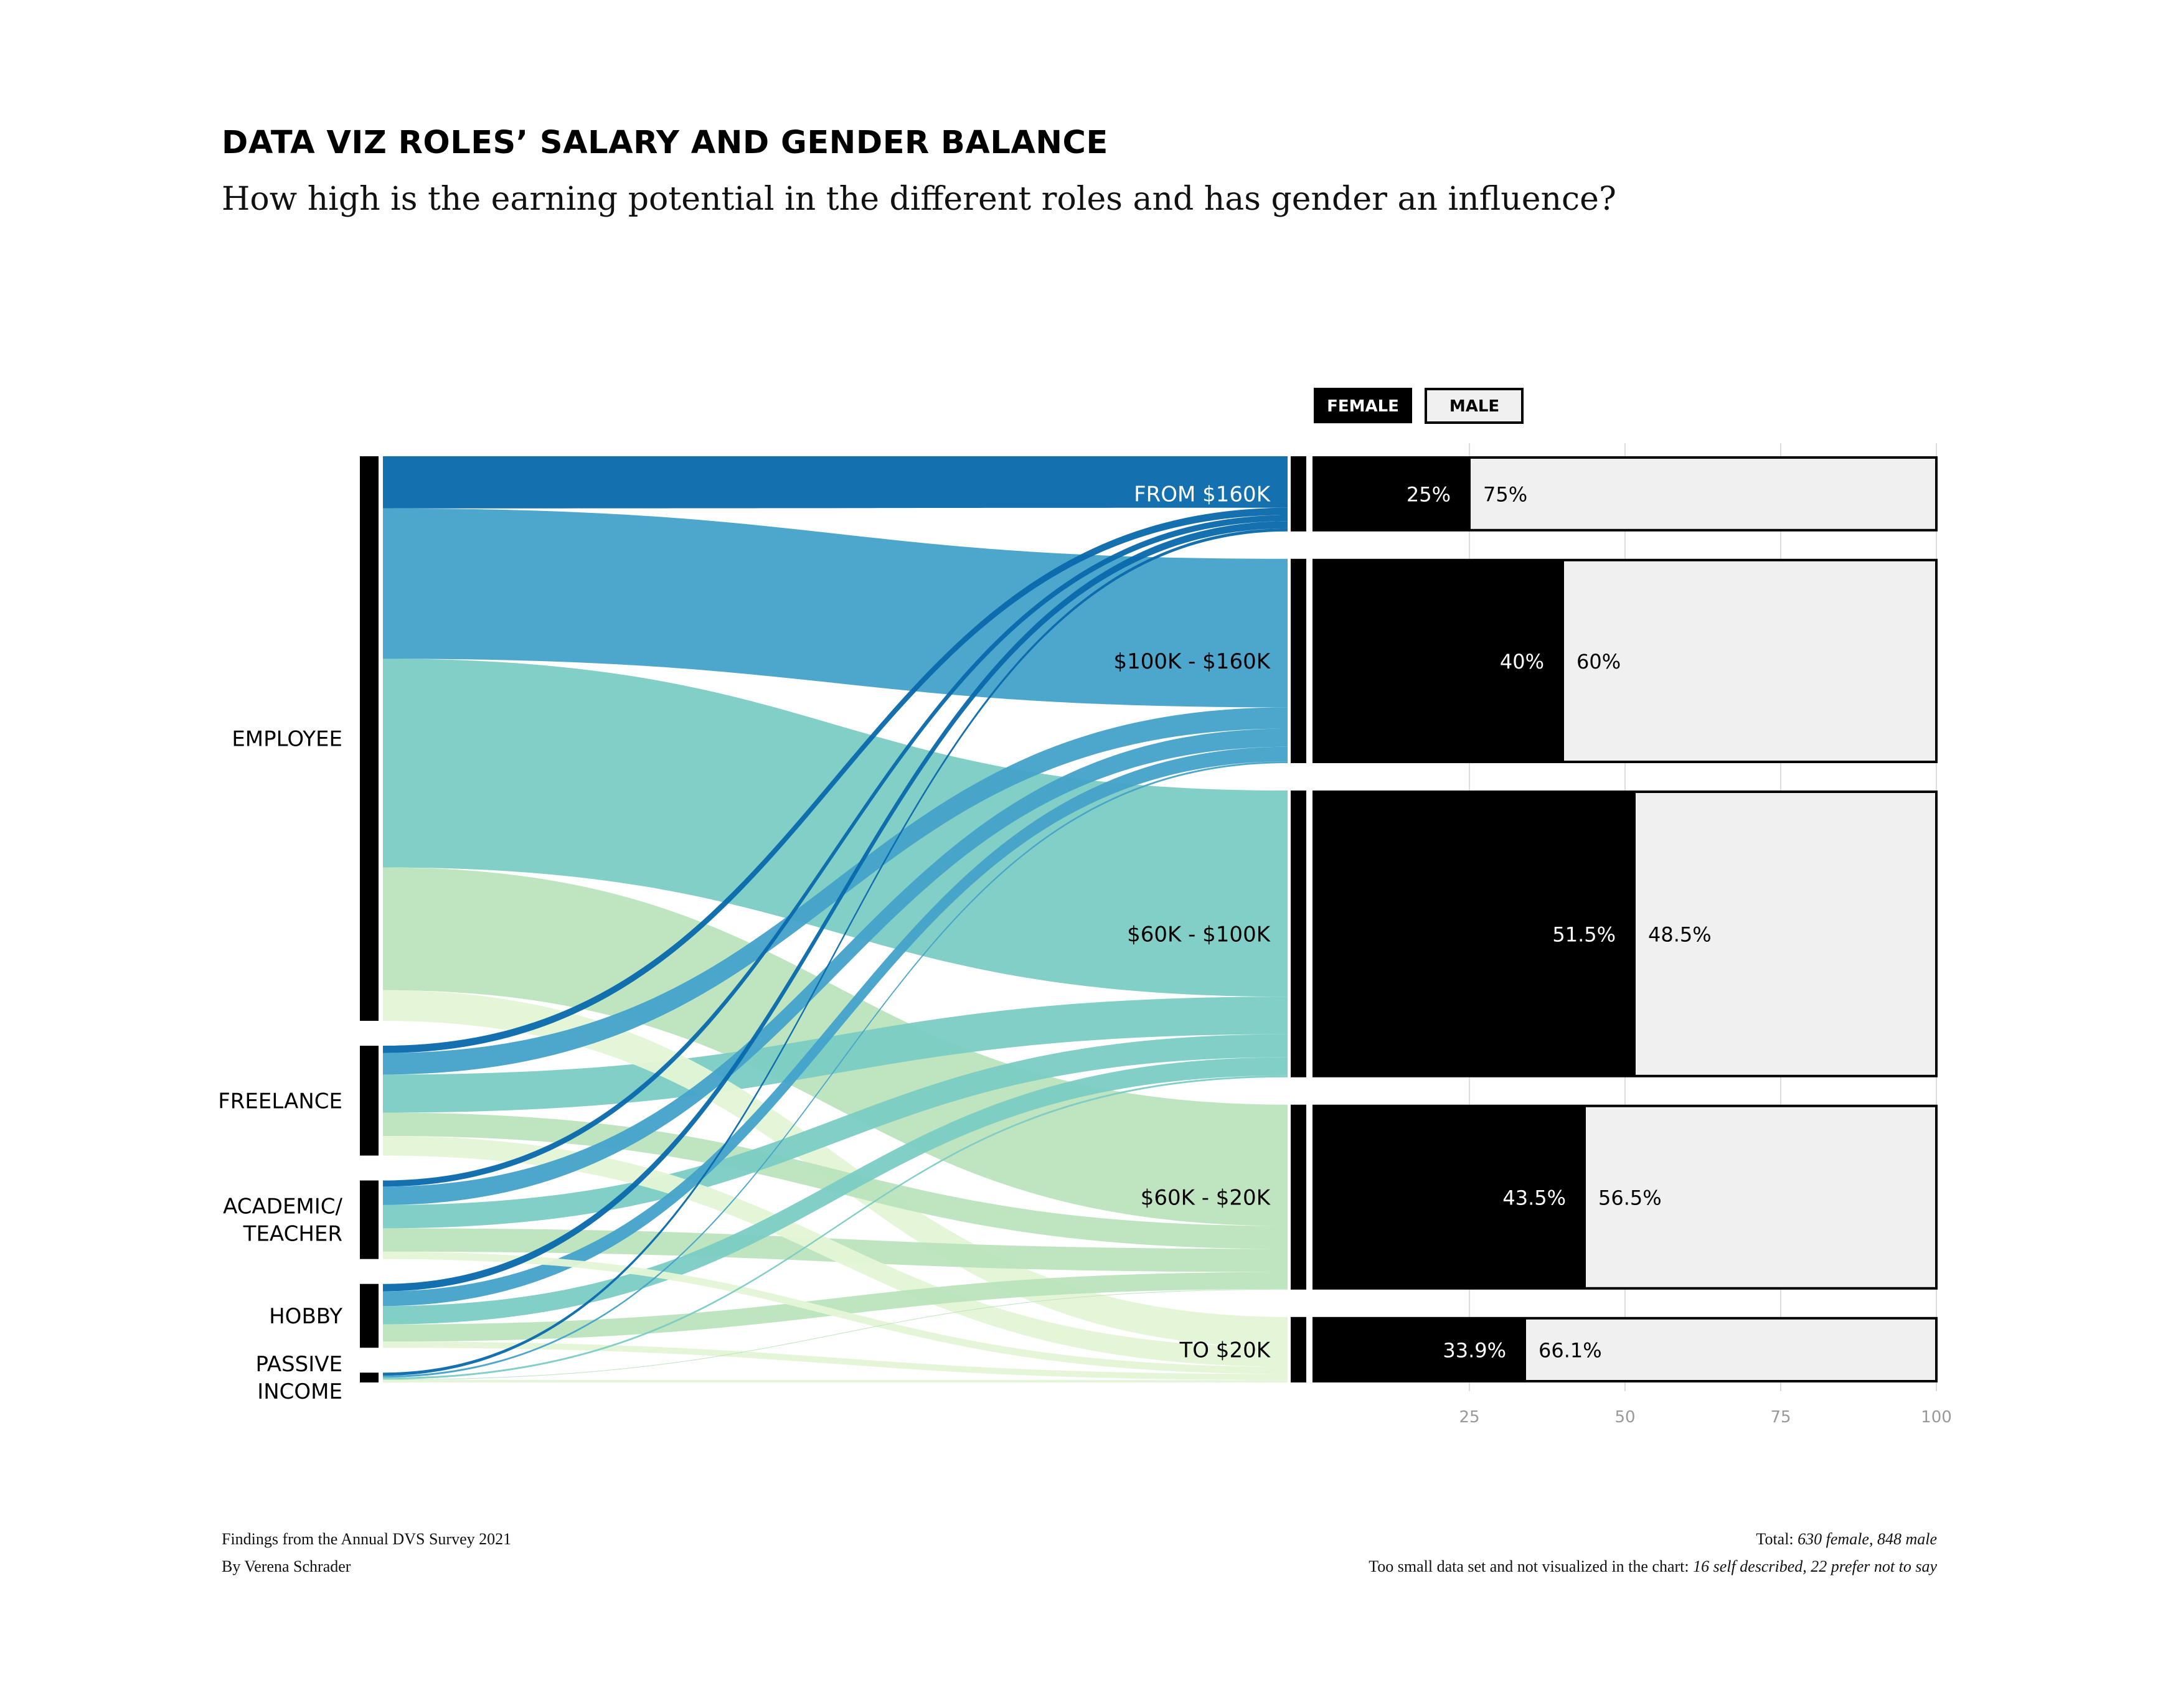 This screenshot has width=2163, height=1708. I want to click on x-tick-50: 50, so click(1624, 1418).